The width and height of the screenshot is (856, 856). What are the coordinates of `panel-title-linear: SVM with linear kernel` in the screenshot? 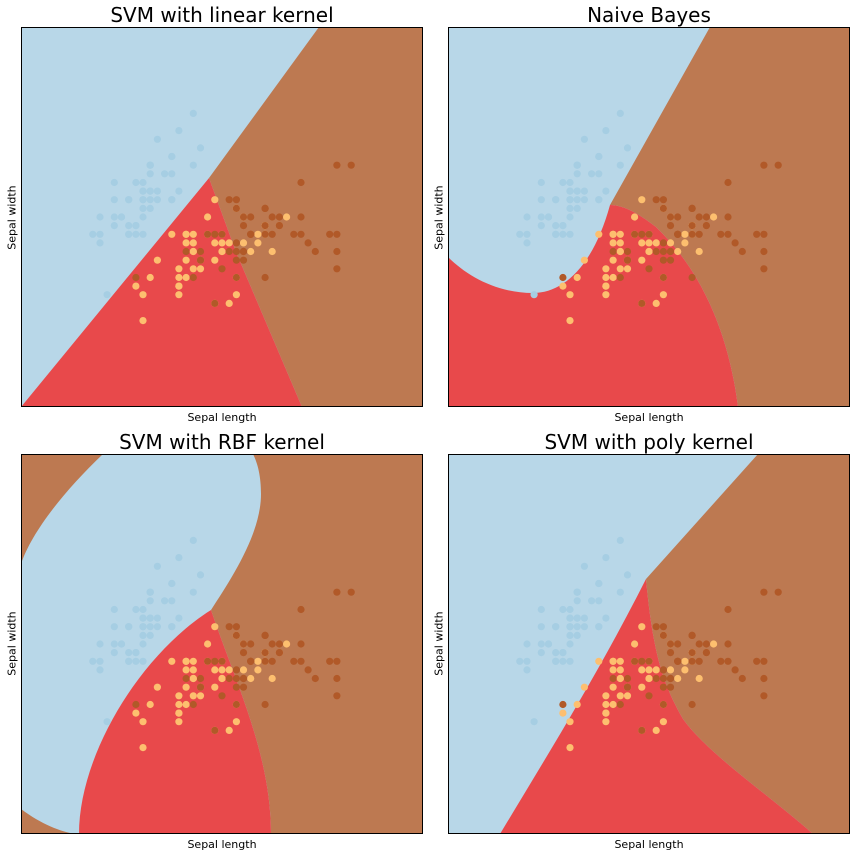 It's located at (222, 15).